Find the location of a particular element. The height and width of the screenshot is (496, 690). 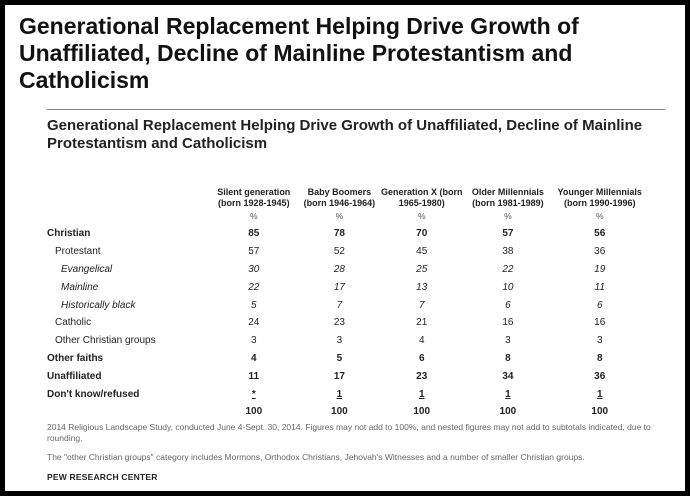

column-header: Baby Boomers (born 1946-1964) is located at coordinates (339, 197).